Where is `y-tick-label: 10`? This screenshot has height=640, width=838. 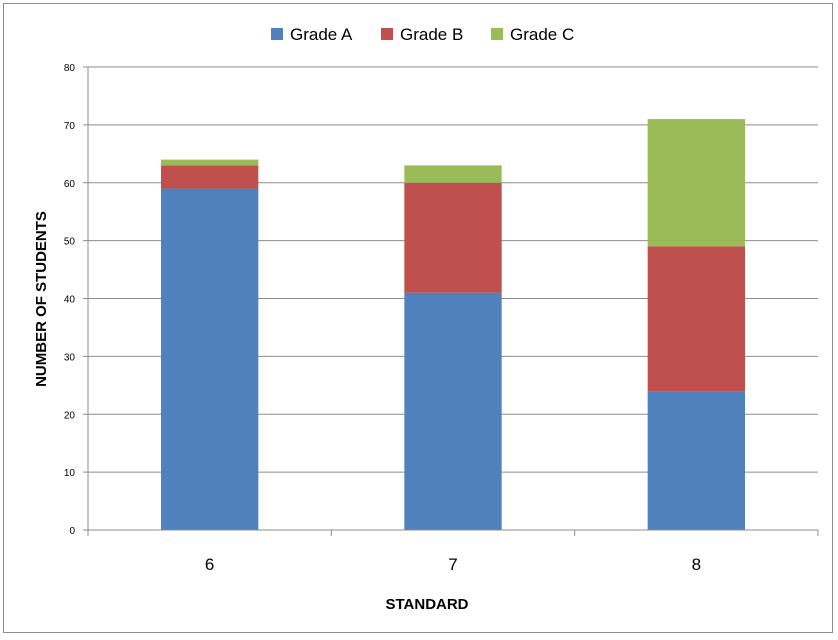
y-tick-label: 10 is located at coordinates (70, 473).